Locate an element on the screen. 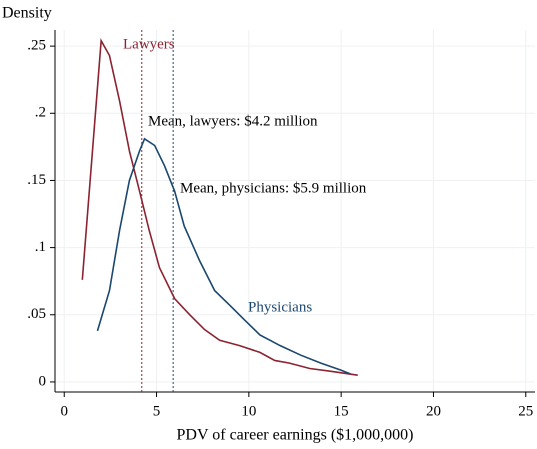 The image size is (537, 449). x-tick-label: 0 is located at coordinates (64, 411).